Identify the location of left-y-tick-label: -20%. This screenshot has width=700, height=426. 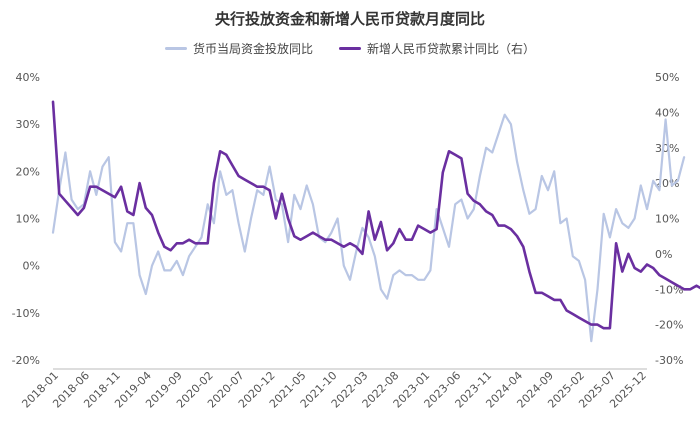
(26, 360).